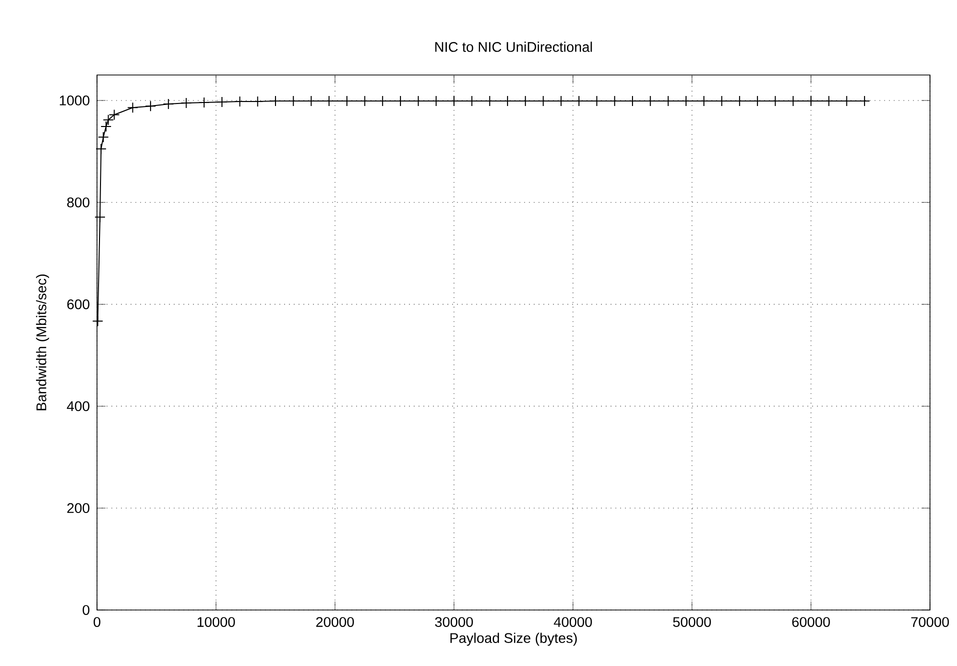 This screenshot has width=957, height=666. I want to click on x-tick-label: 60000, so click(811, 622).